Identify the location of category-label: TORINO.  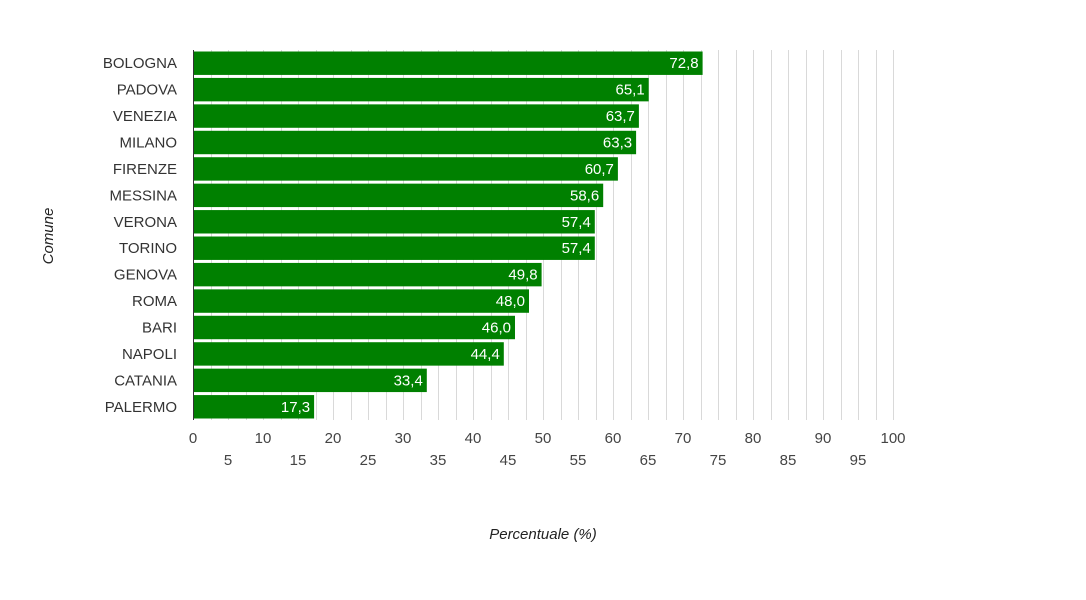
(148, 248).